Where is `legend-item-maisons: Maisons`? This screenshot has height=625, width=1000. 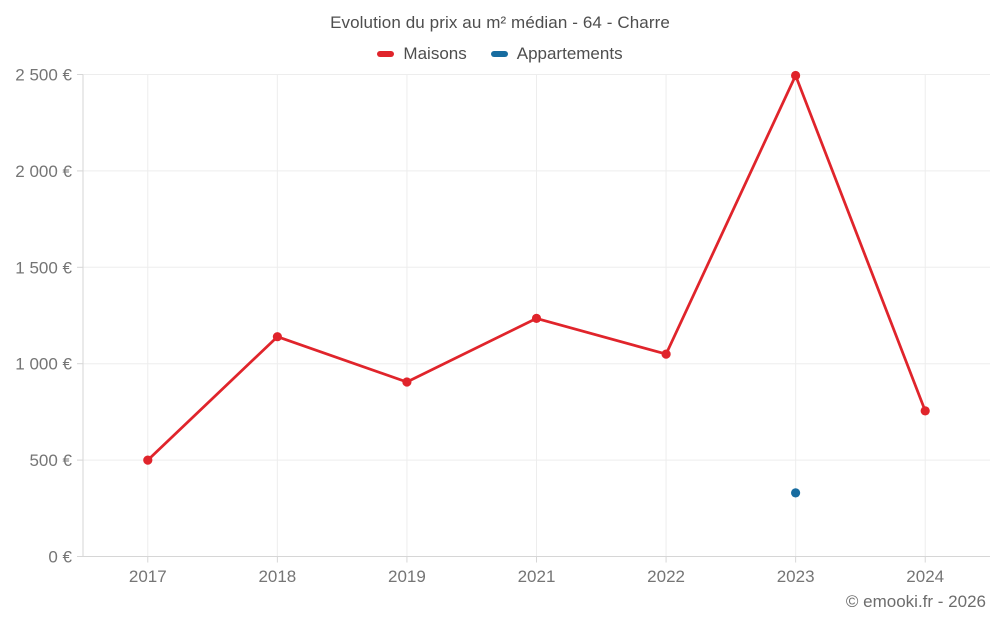 legend-item-maisons: Maisons is located at coordinates (422, 54).